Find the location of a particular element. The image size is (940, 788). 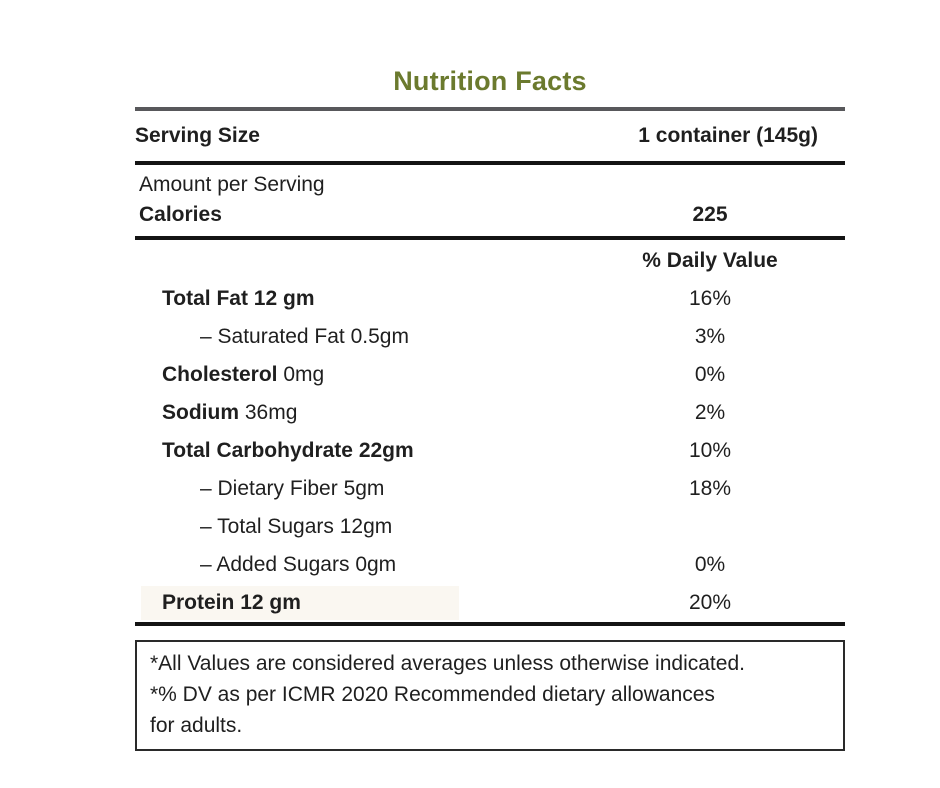

divider-bottom-black is located at coordinates (490, 624).